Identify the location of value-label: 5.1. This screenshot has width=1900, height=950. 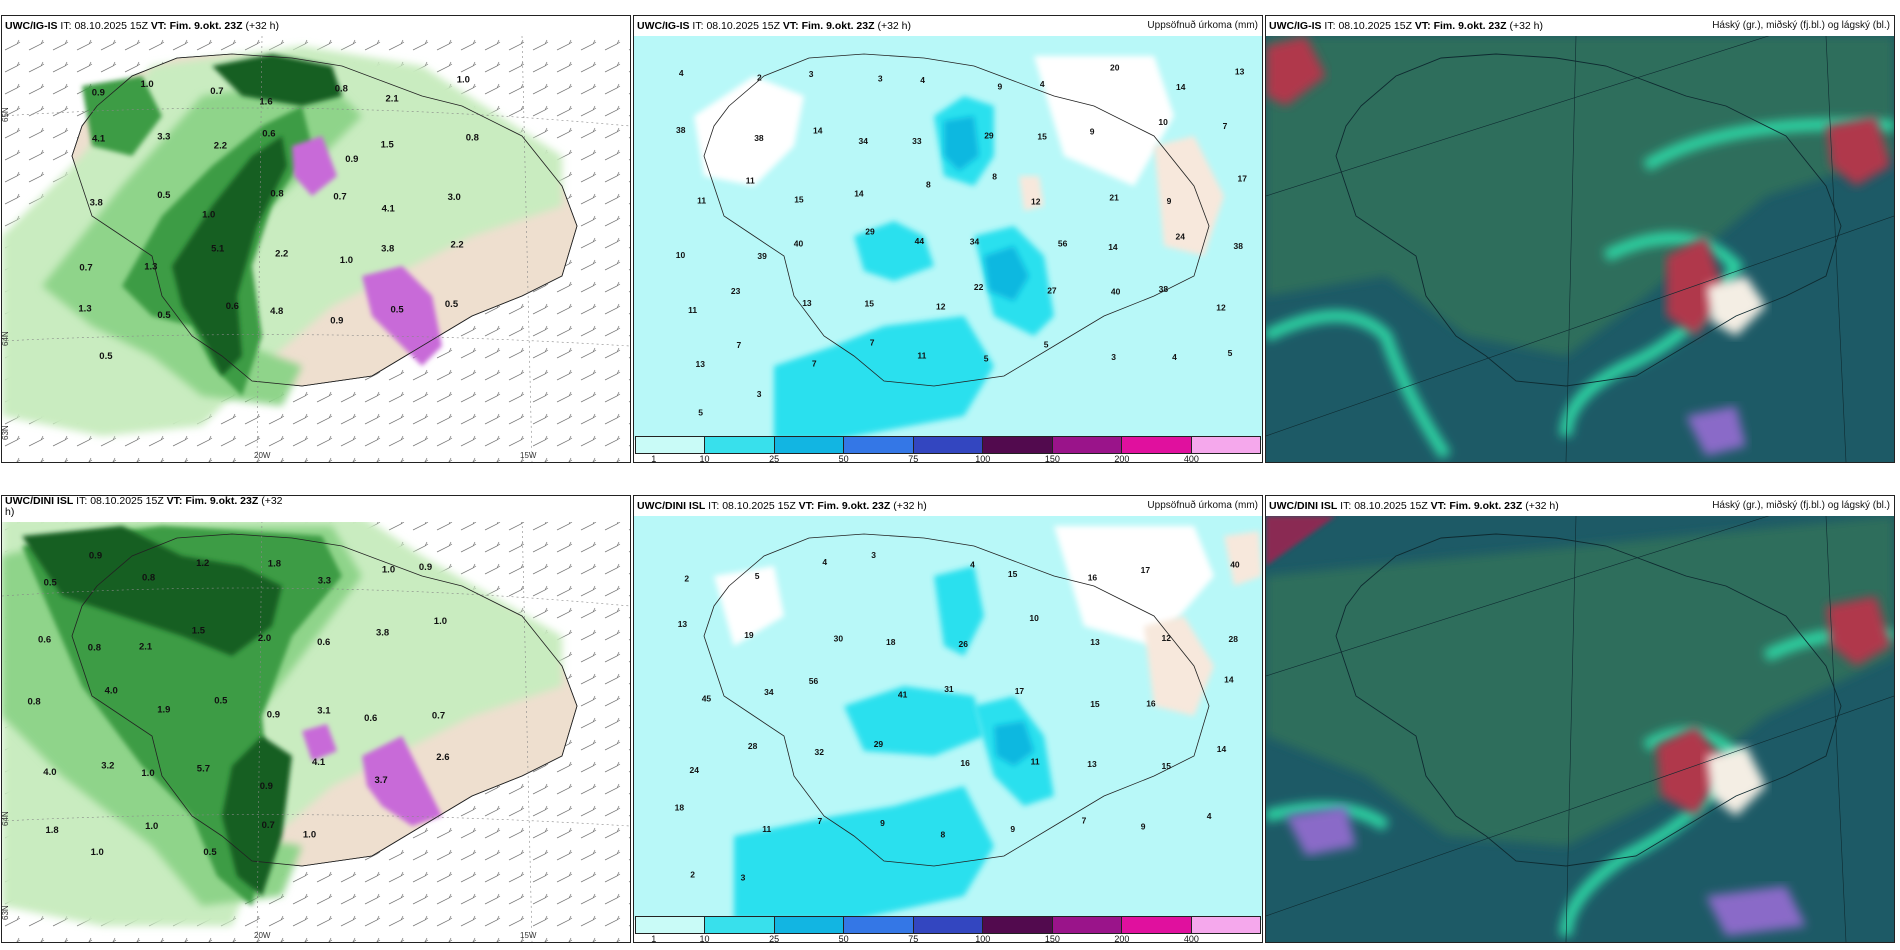
(218, 249).